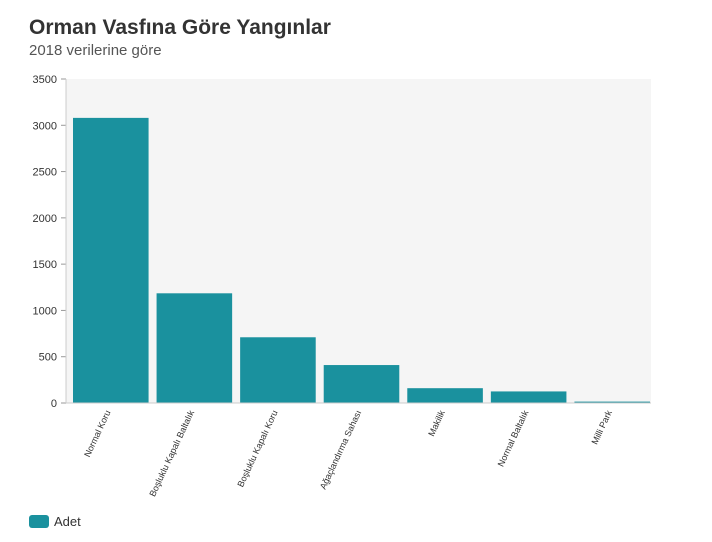  What do you see at coordinates (180, 27) in the screenshot?
I see `chart-title: Orman Vasfına Göre Yangınlar` at bounding box center [180, 27].